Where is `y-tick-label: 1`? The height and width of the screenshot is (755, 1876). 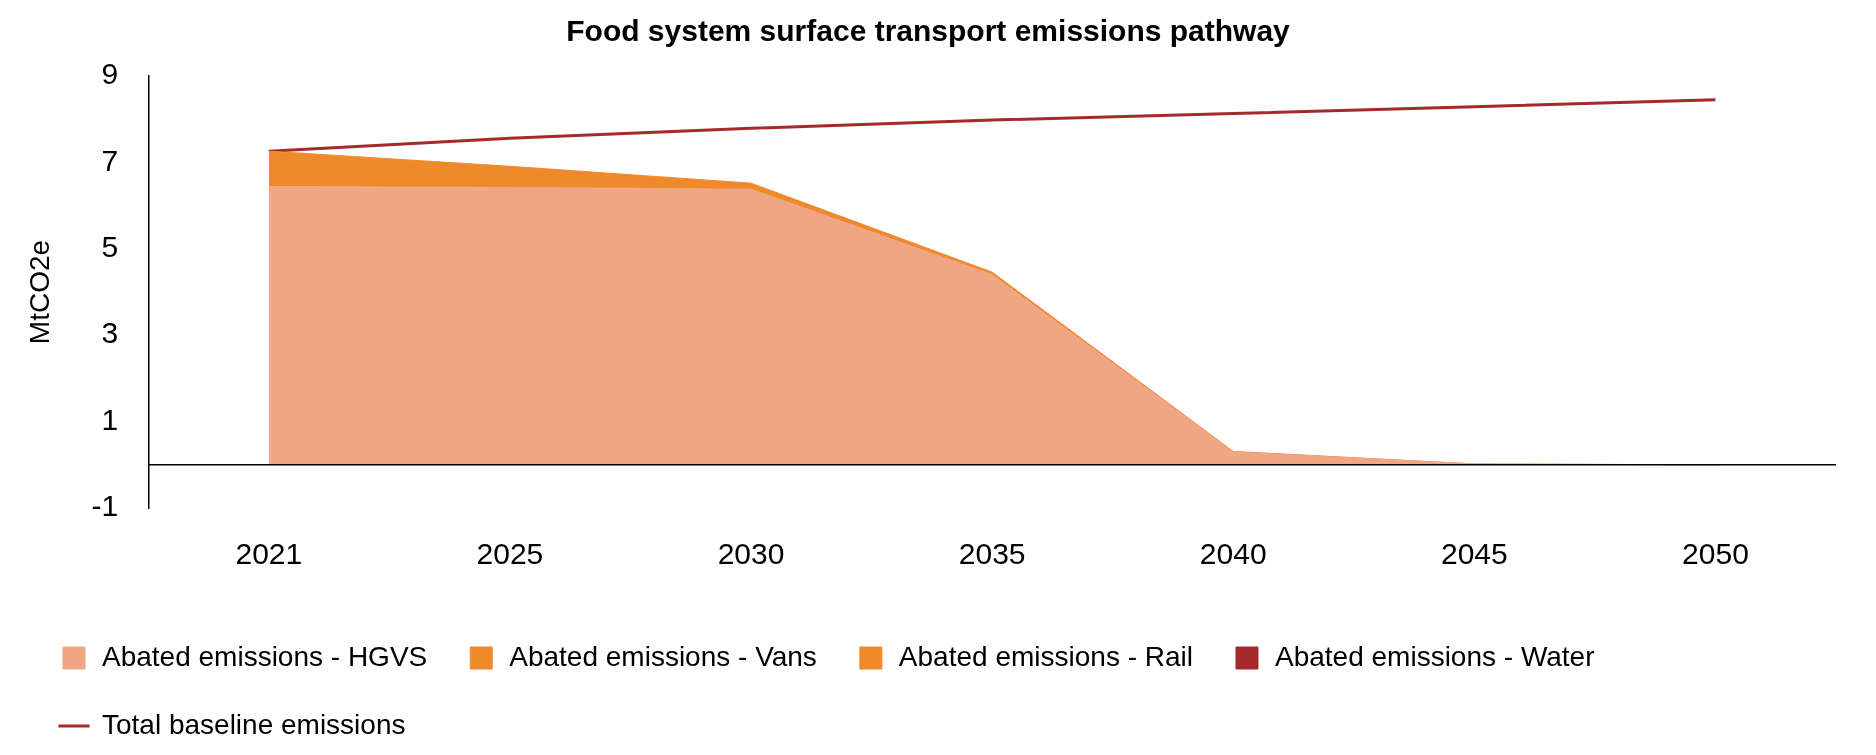
y-tick-label: 1 is located at coordinates (110, 419).